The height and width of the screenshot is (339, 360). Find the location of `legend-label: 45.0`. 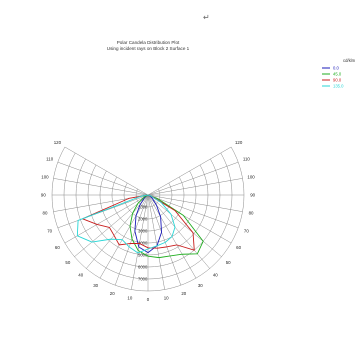

legend-label: 45.0 is located at coordinates (337, 74).